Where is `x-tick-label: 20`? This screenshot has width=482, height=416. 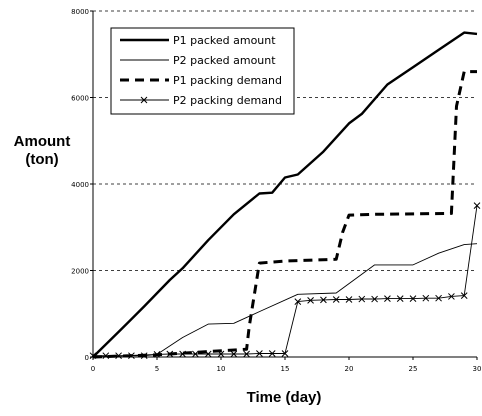
x-tick-label: 20 is located at coordinates (349, 369).